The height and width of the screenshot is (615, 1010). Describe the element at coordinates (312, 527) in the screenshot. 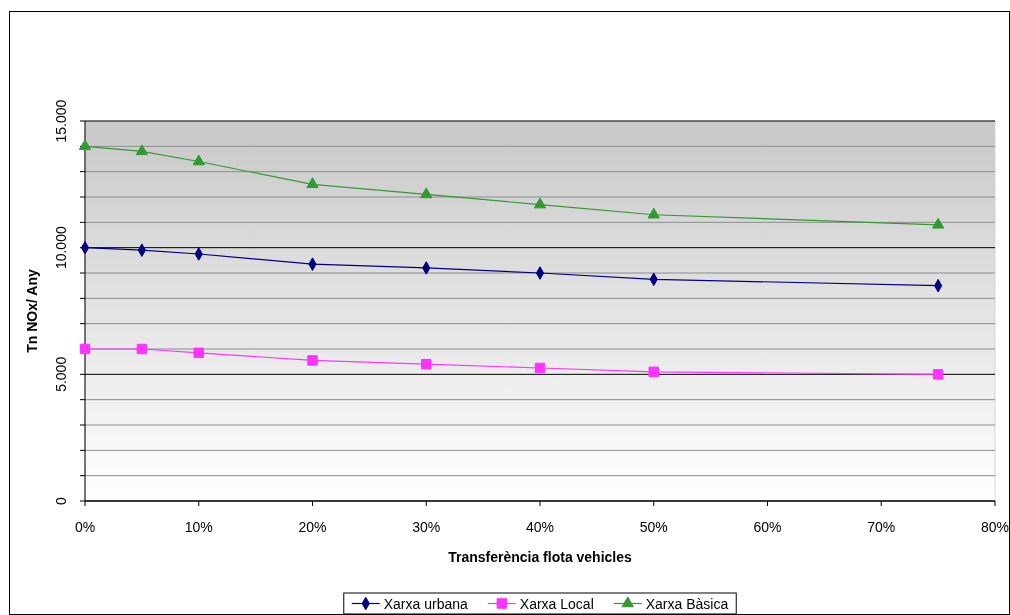

I see `x-tick-label: 20%` at that location.